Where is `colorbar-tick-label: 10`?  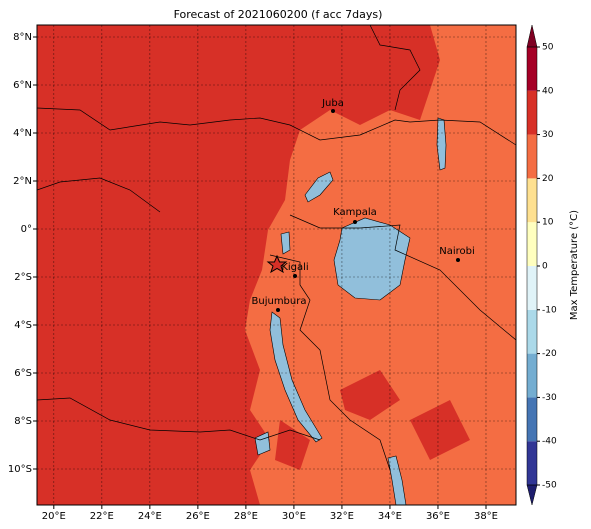 colorbar-tick-label: 10 is located at coordinates (548, 223).